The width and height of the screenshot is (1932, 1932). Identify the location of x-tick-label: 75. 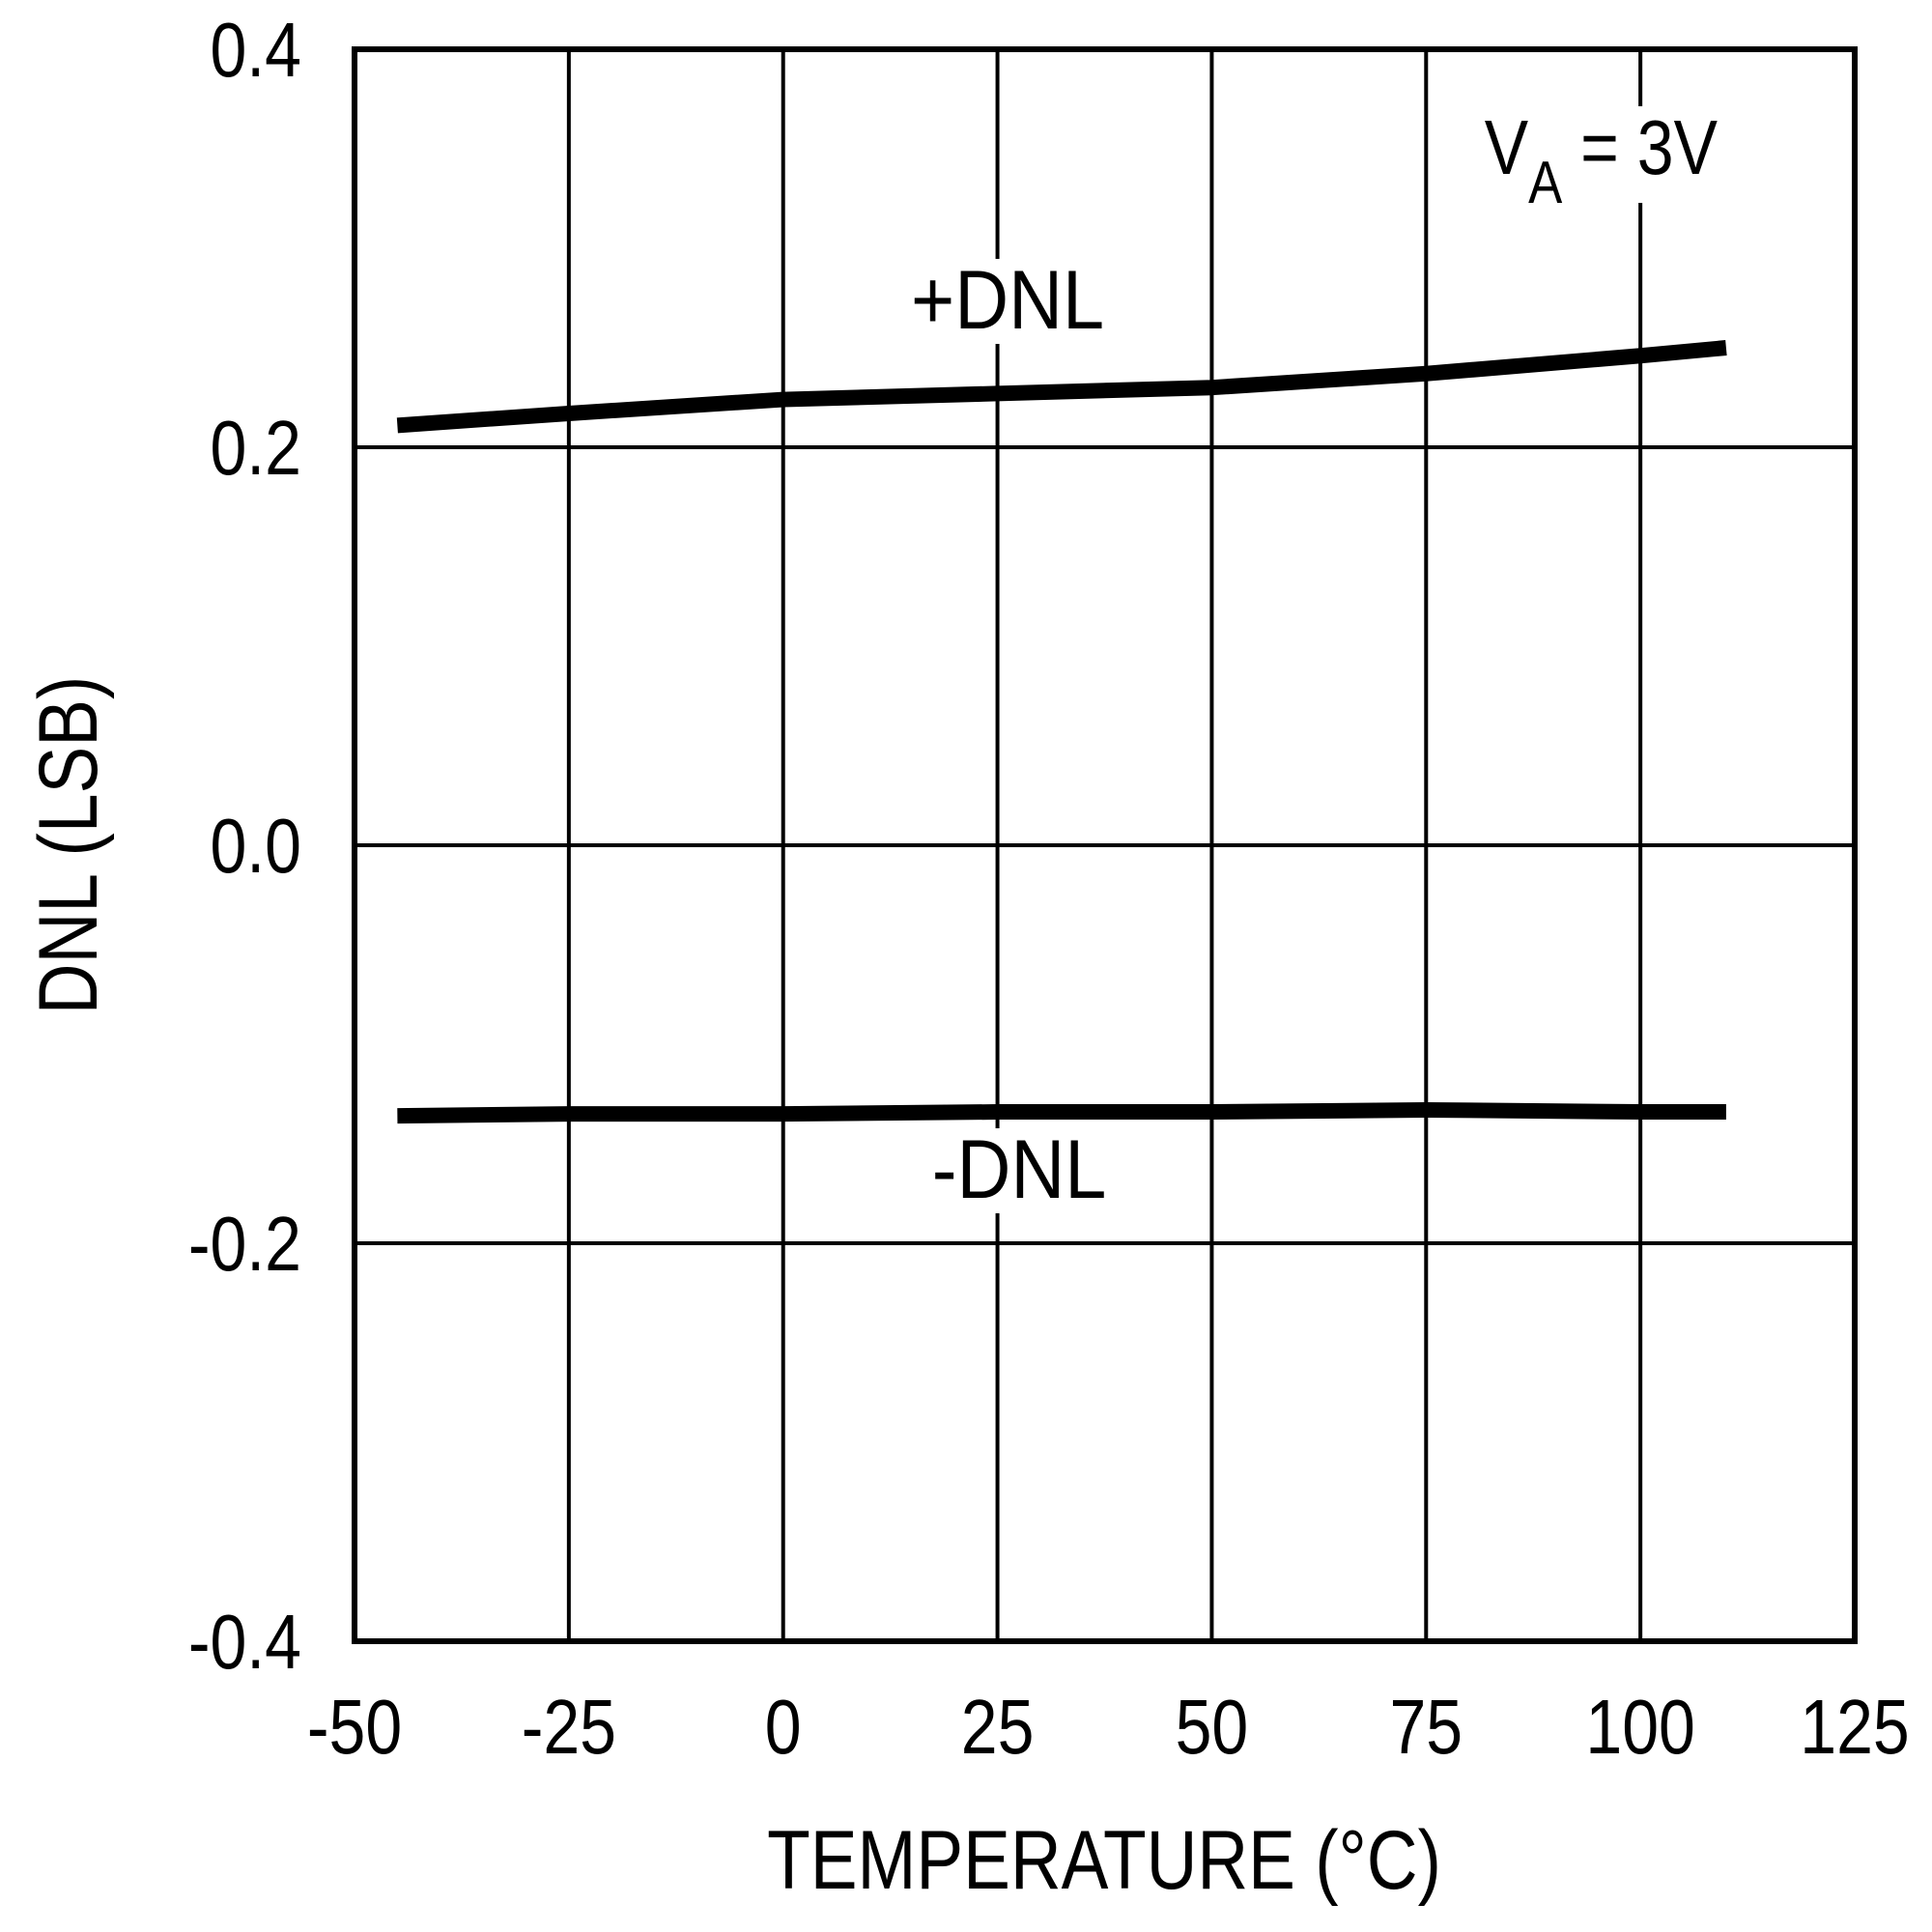
(1426, 1727).